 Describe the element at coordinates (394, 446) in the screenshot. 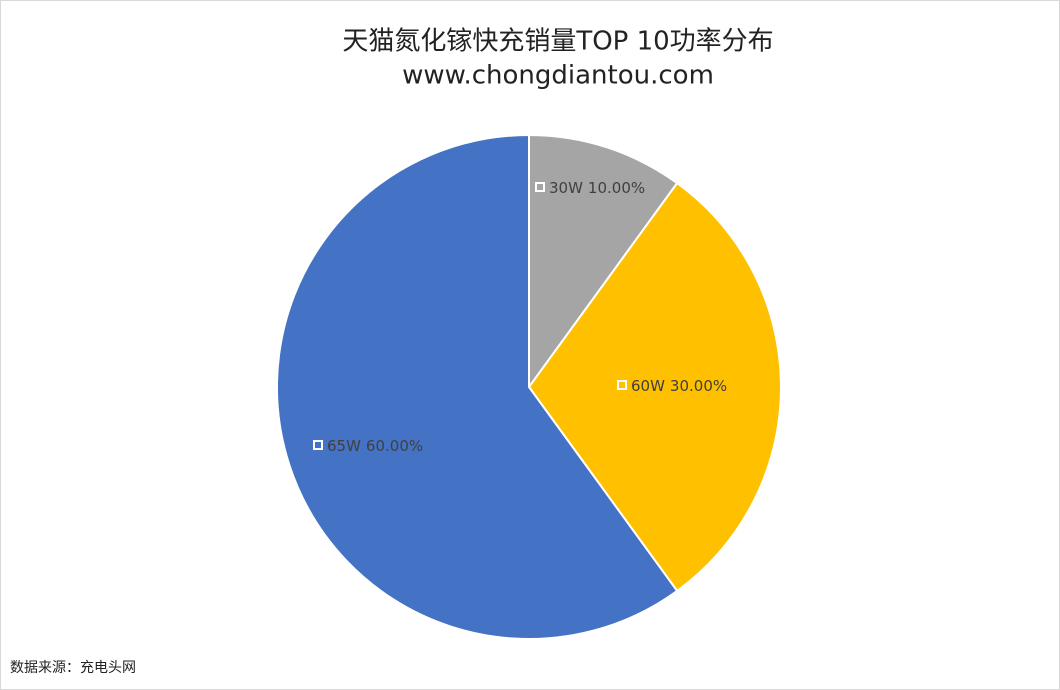

I see `label-value: 60.00%` at that location.